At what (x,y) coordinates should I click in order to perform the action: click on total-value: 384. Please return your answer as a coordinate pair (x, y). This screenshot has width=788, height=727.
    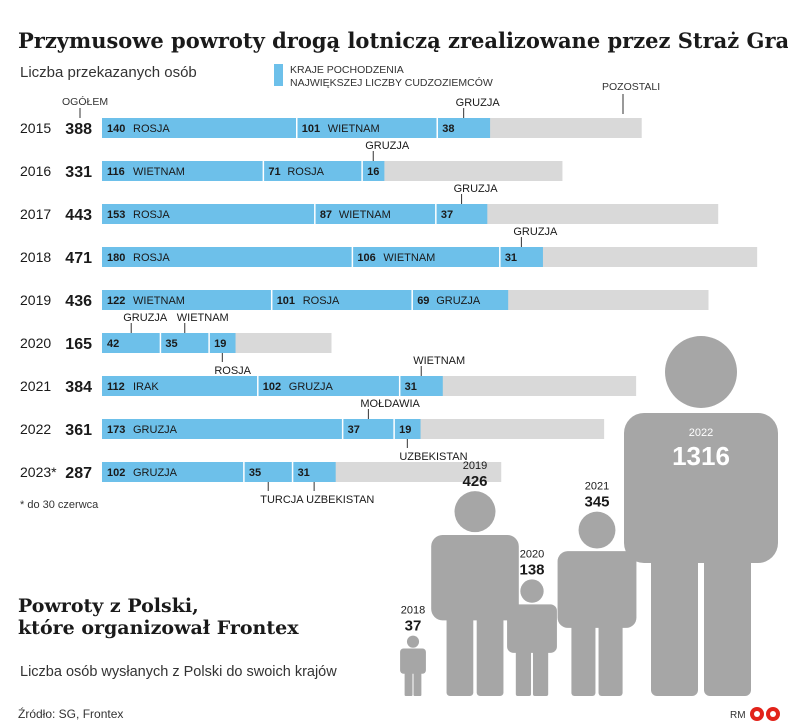
    Looking at the image, I should click on (78, 387).